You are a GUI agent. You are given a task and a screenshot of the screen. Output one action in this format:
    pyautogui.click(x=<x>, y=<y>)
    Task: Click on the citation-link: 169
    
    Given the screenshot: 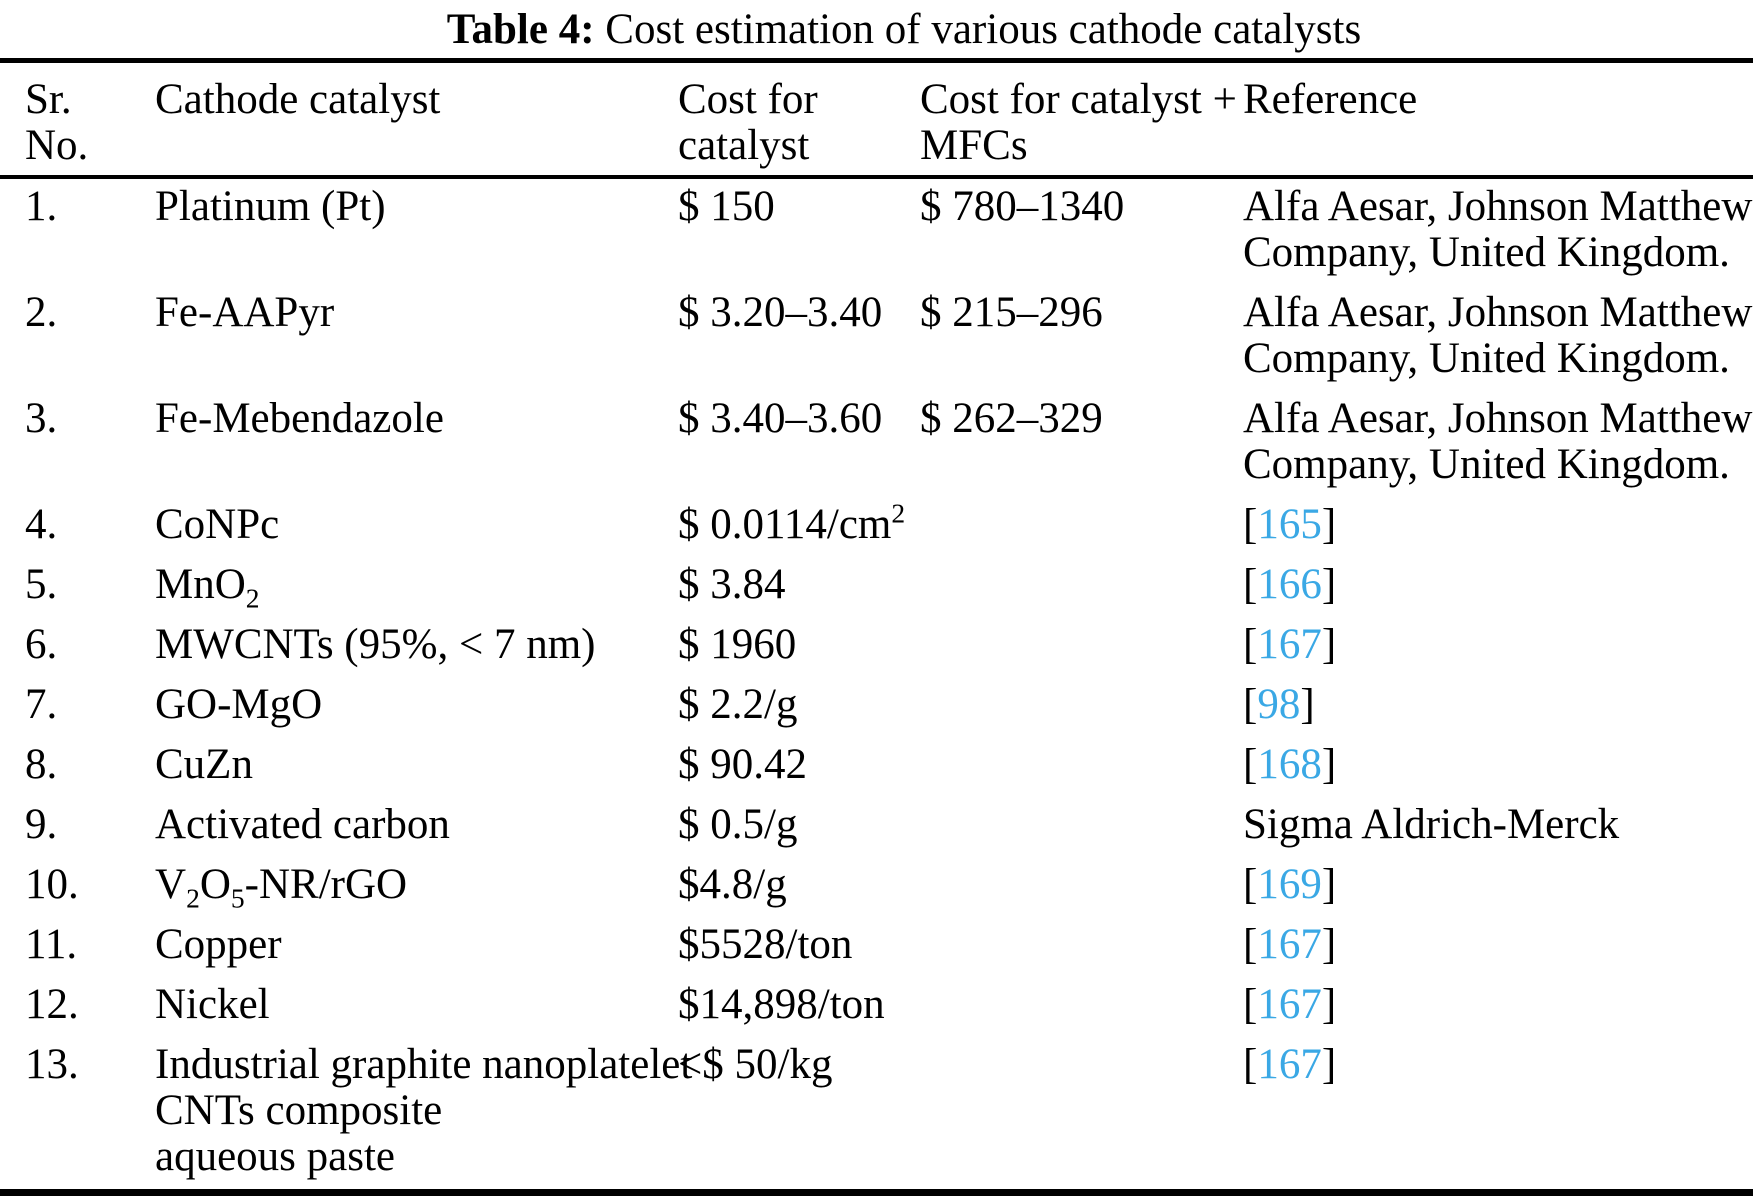 What is the action you would take?
    pyautogui.click(x=1289, y=884)
    